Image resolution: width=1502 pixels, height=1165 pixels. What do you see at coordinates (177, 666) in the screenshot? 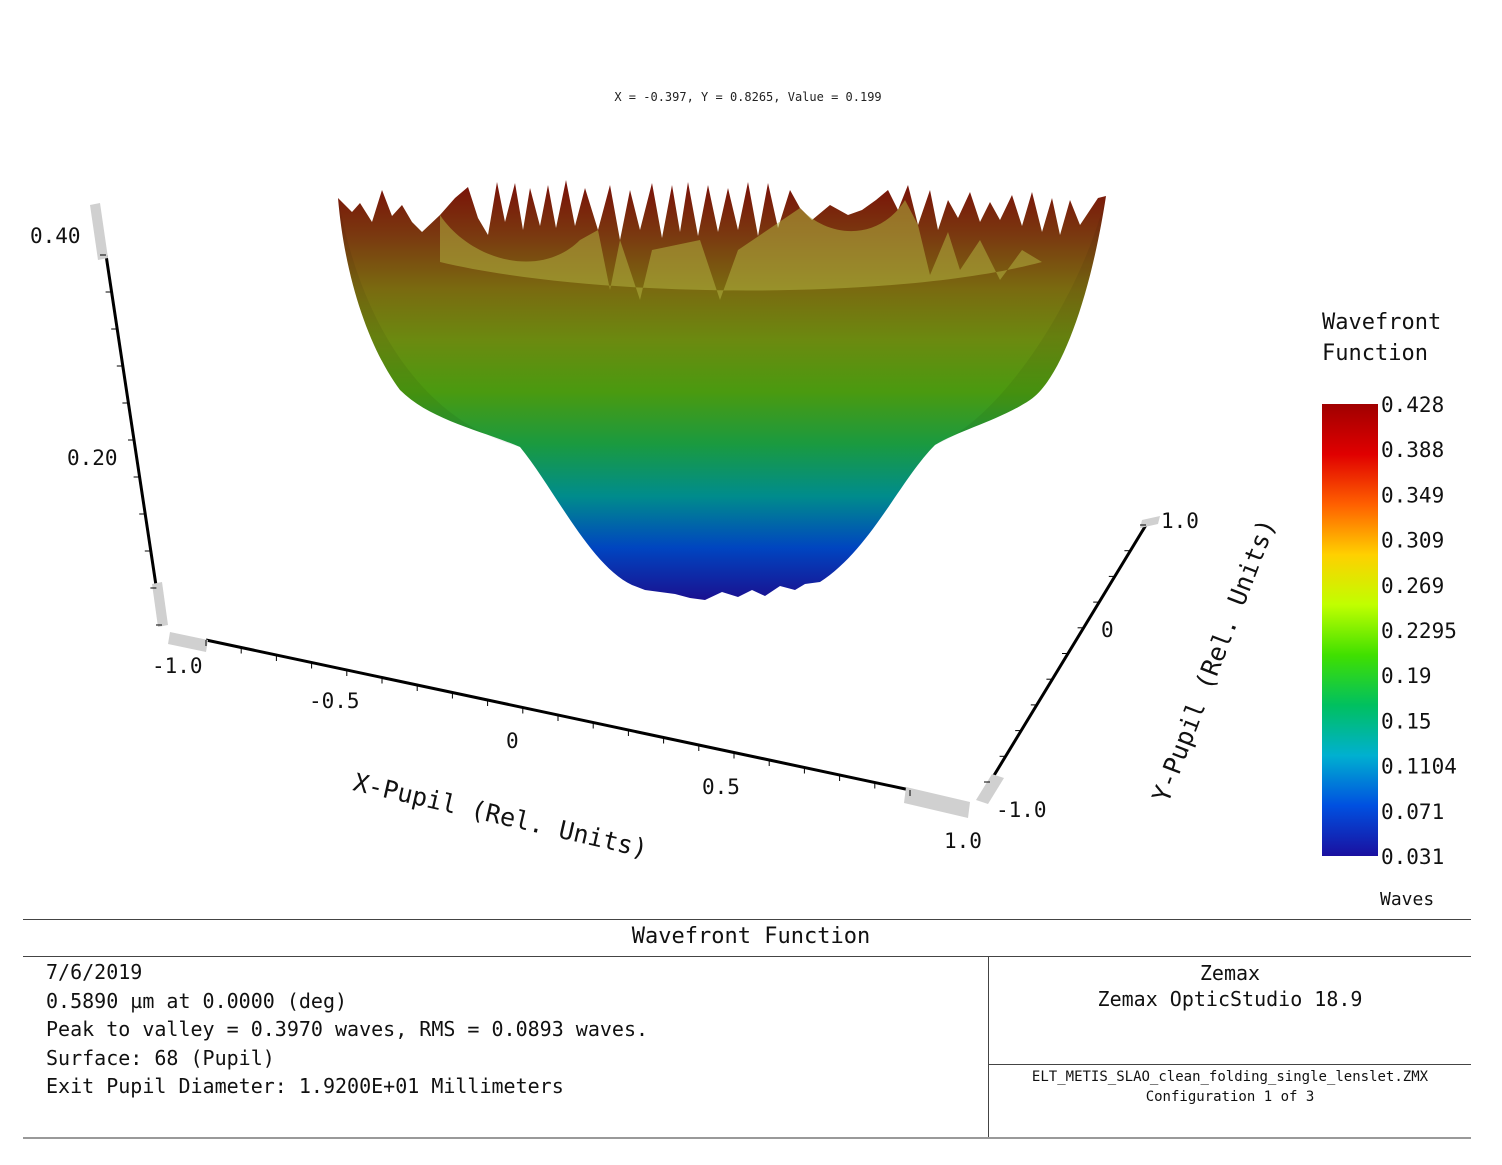
I see `x-tick-label-m1: -1.0` at bounding box center [177, 666].